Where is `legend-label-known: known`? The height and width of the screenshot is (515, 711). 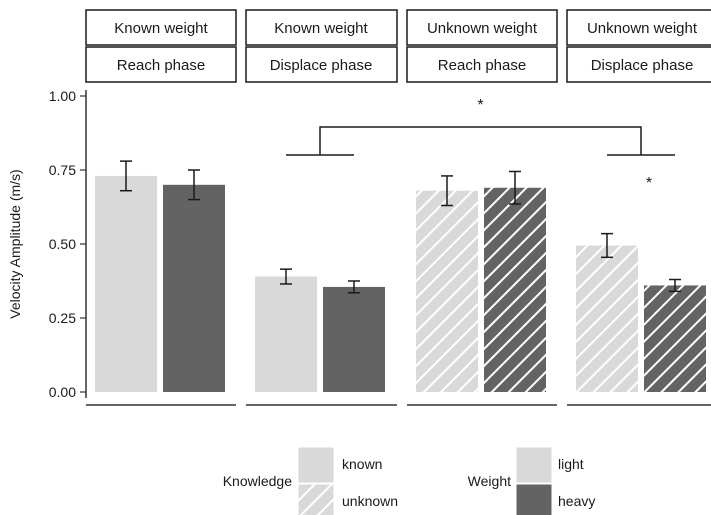
legend-label-known: known is located at coordinates (362, 464).